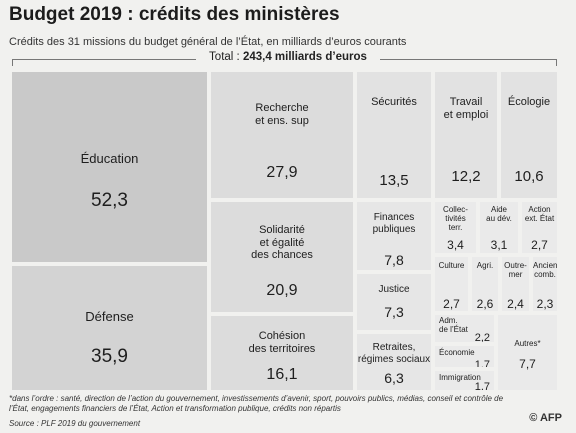  What do you see at coordinates (515, 284) in the screenshot?
I see `treemap-cell-outremer: Outre- mer 2,4` at bounding box center [515, 284].